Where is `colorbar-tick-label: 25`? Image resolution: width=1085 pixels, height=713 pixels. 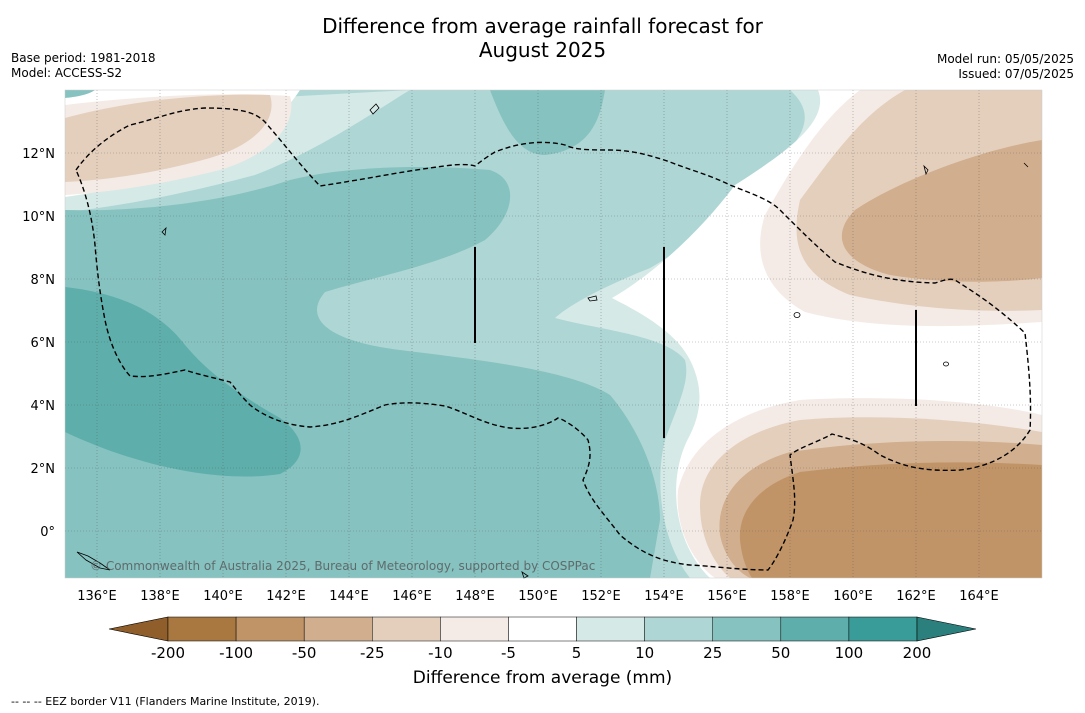
colorbar-tick-label: 25 is located at coordinates (712, 653).